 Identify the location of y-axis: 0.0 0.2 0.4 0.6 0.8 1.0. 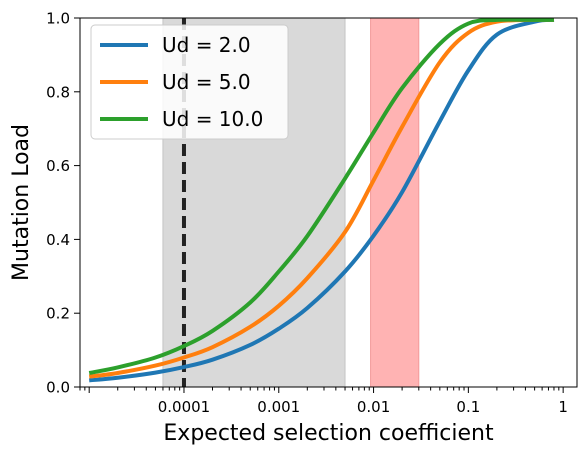
(63, 203).